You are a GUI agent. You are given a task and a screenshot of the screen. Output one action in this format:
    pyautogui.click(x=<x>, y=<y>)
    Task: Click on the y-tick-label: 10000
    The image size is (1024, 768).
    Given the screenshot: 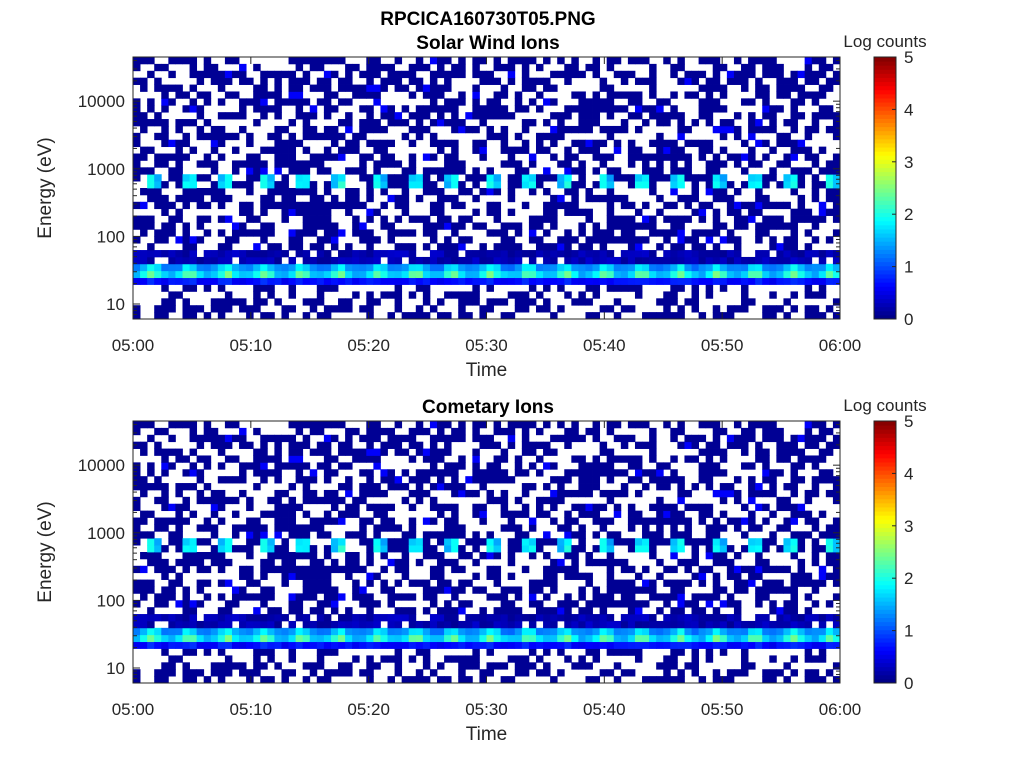 What is the action you would take?
    pyautogui.click(x=101, y=465)
    